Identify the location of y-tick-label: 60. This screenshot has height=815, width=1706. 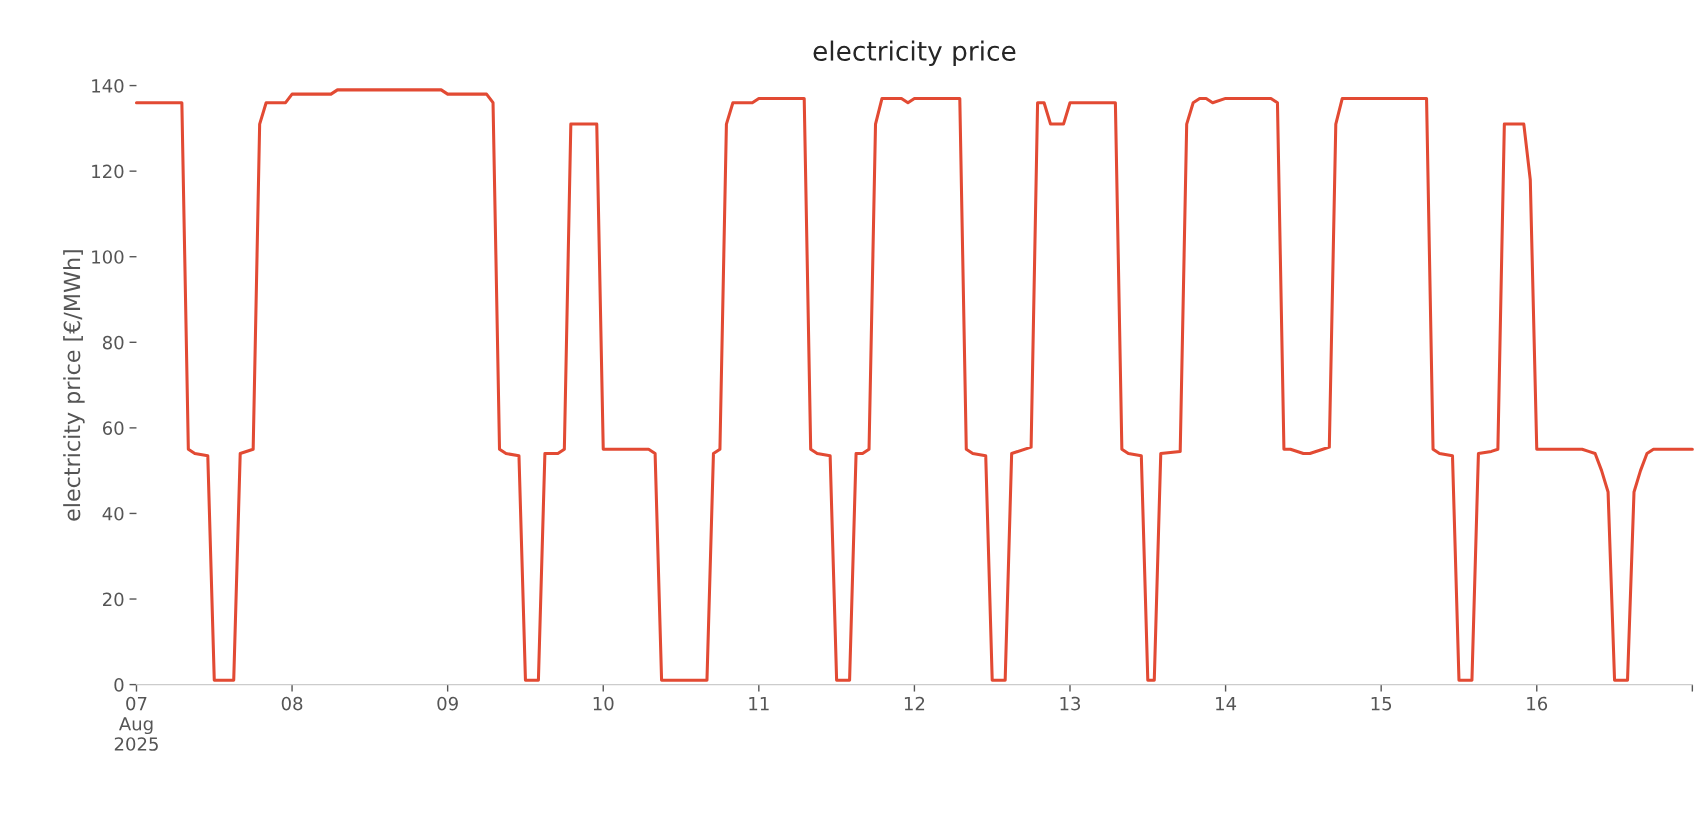
(113, 428).